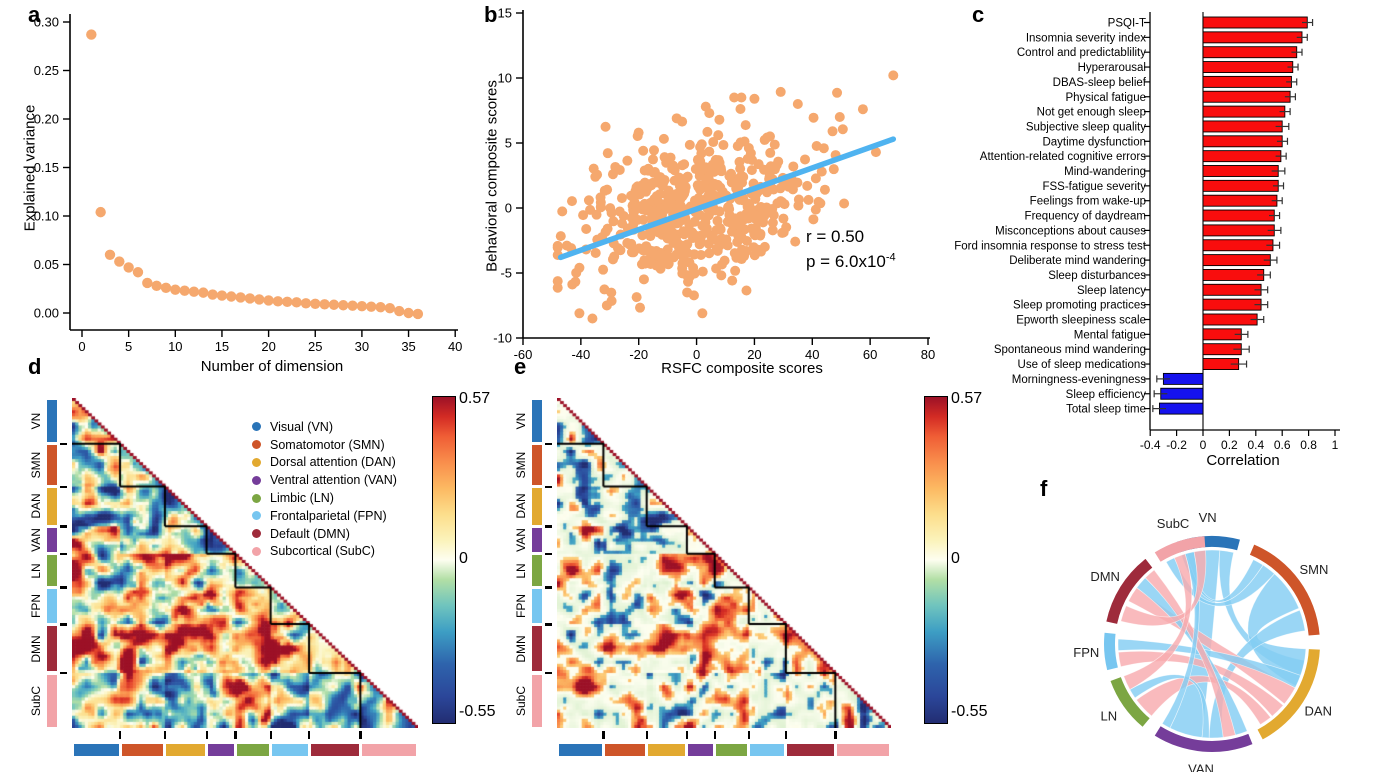  What do you see at coordinates (1150, 445) in the screenshot?
I see `svg-text: -0.4` at bounding box center [1150, 445].